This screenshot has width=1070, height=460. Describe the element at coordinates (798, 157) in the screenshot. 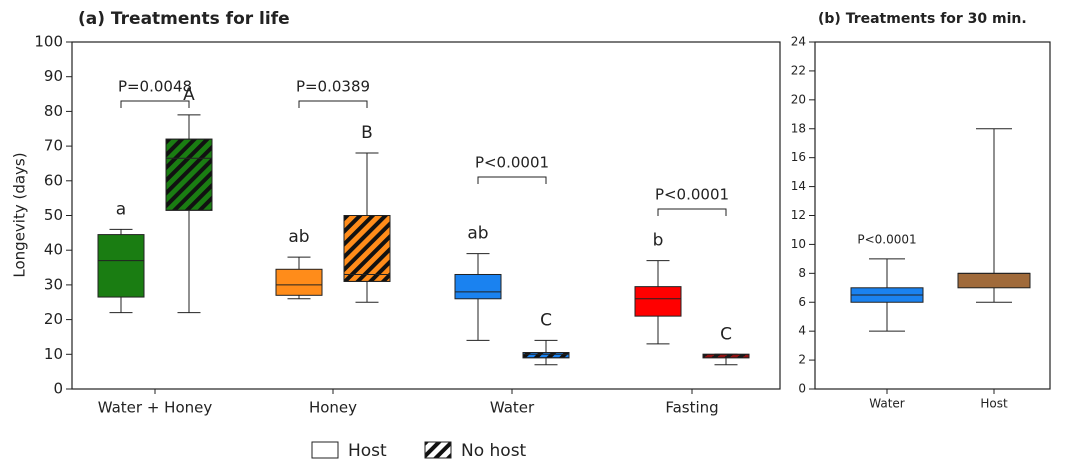

I see `y-tick-label: 16` at that location.